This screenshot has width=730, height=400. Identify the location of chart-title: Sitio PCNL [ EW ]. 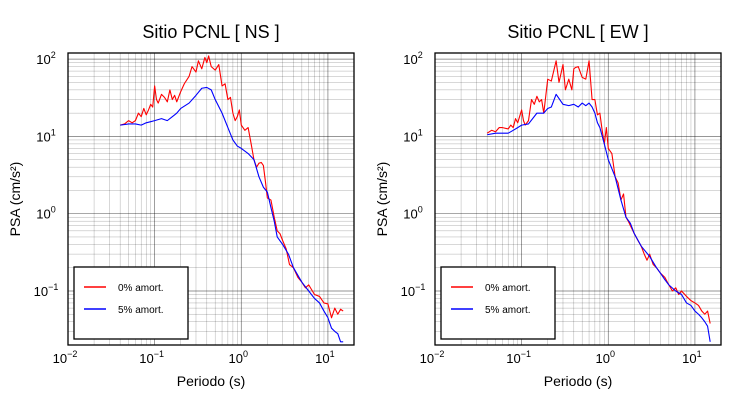
(577, 32).